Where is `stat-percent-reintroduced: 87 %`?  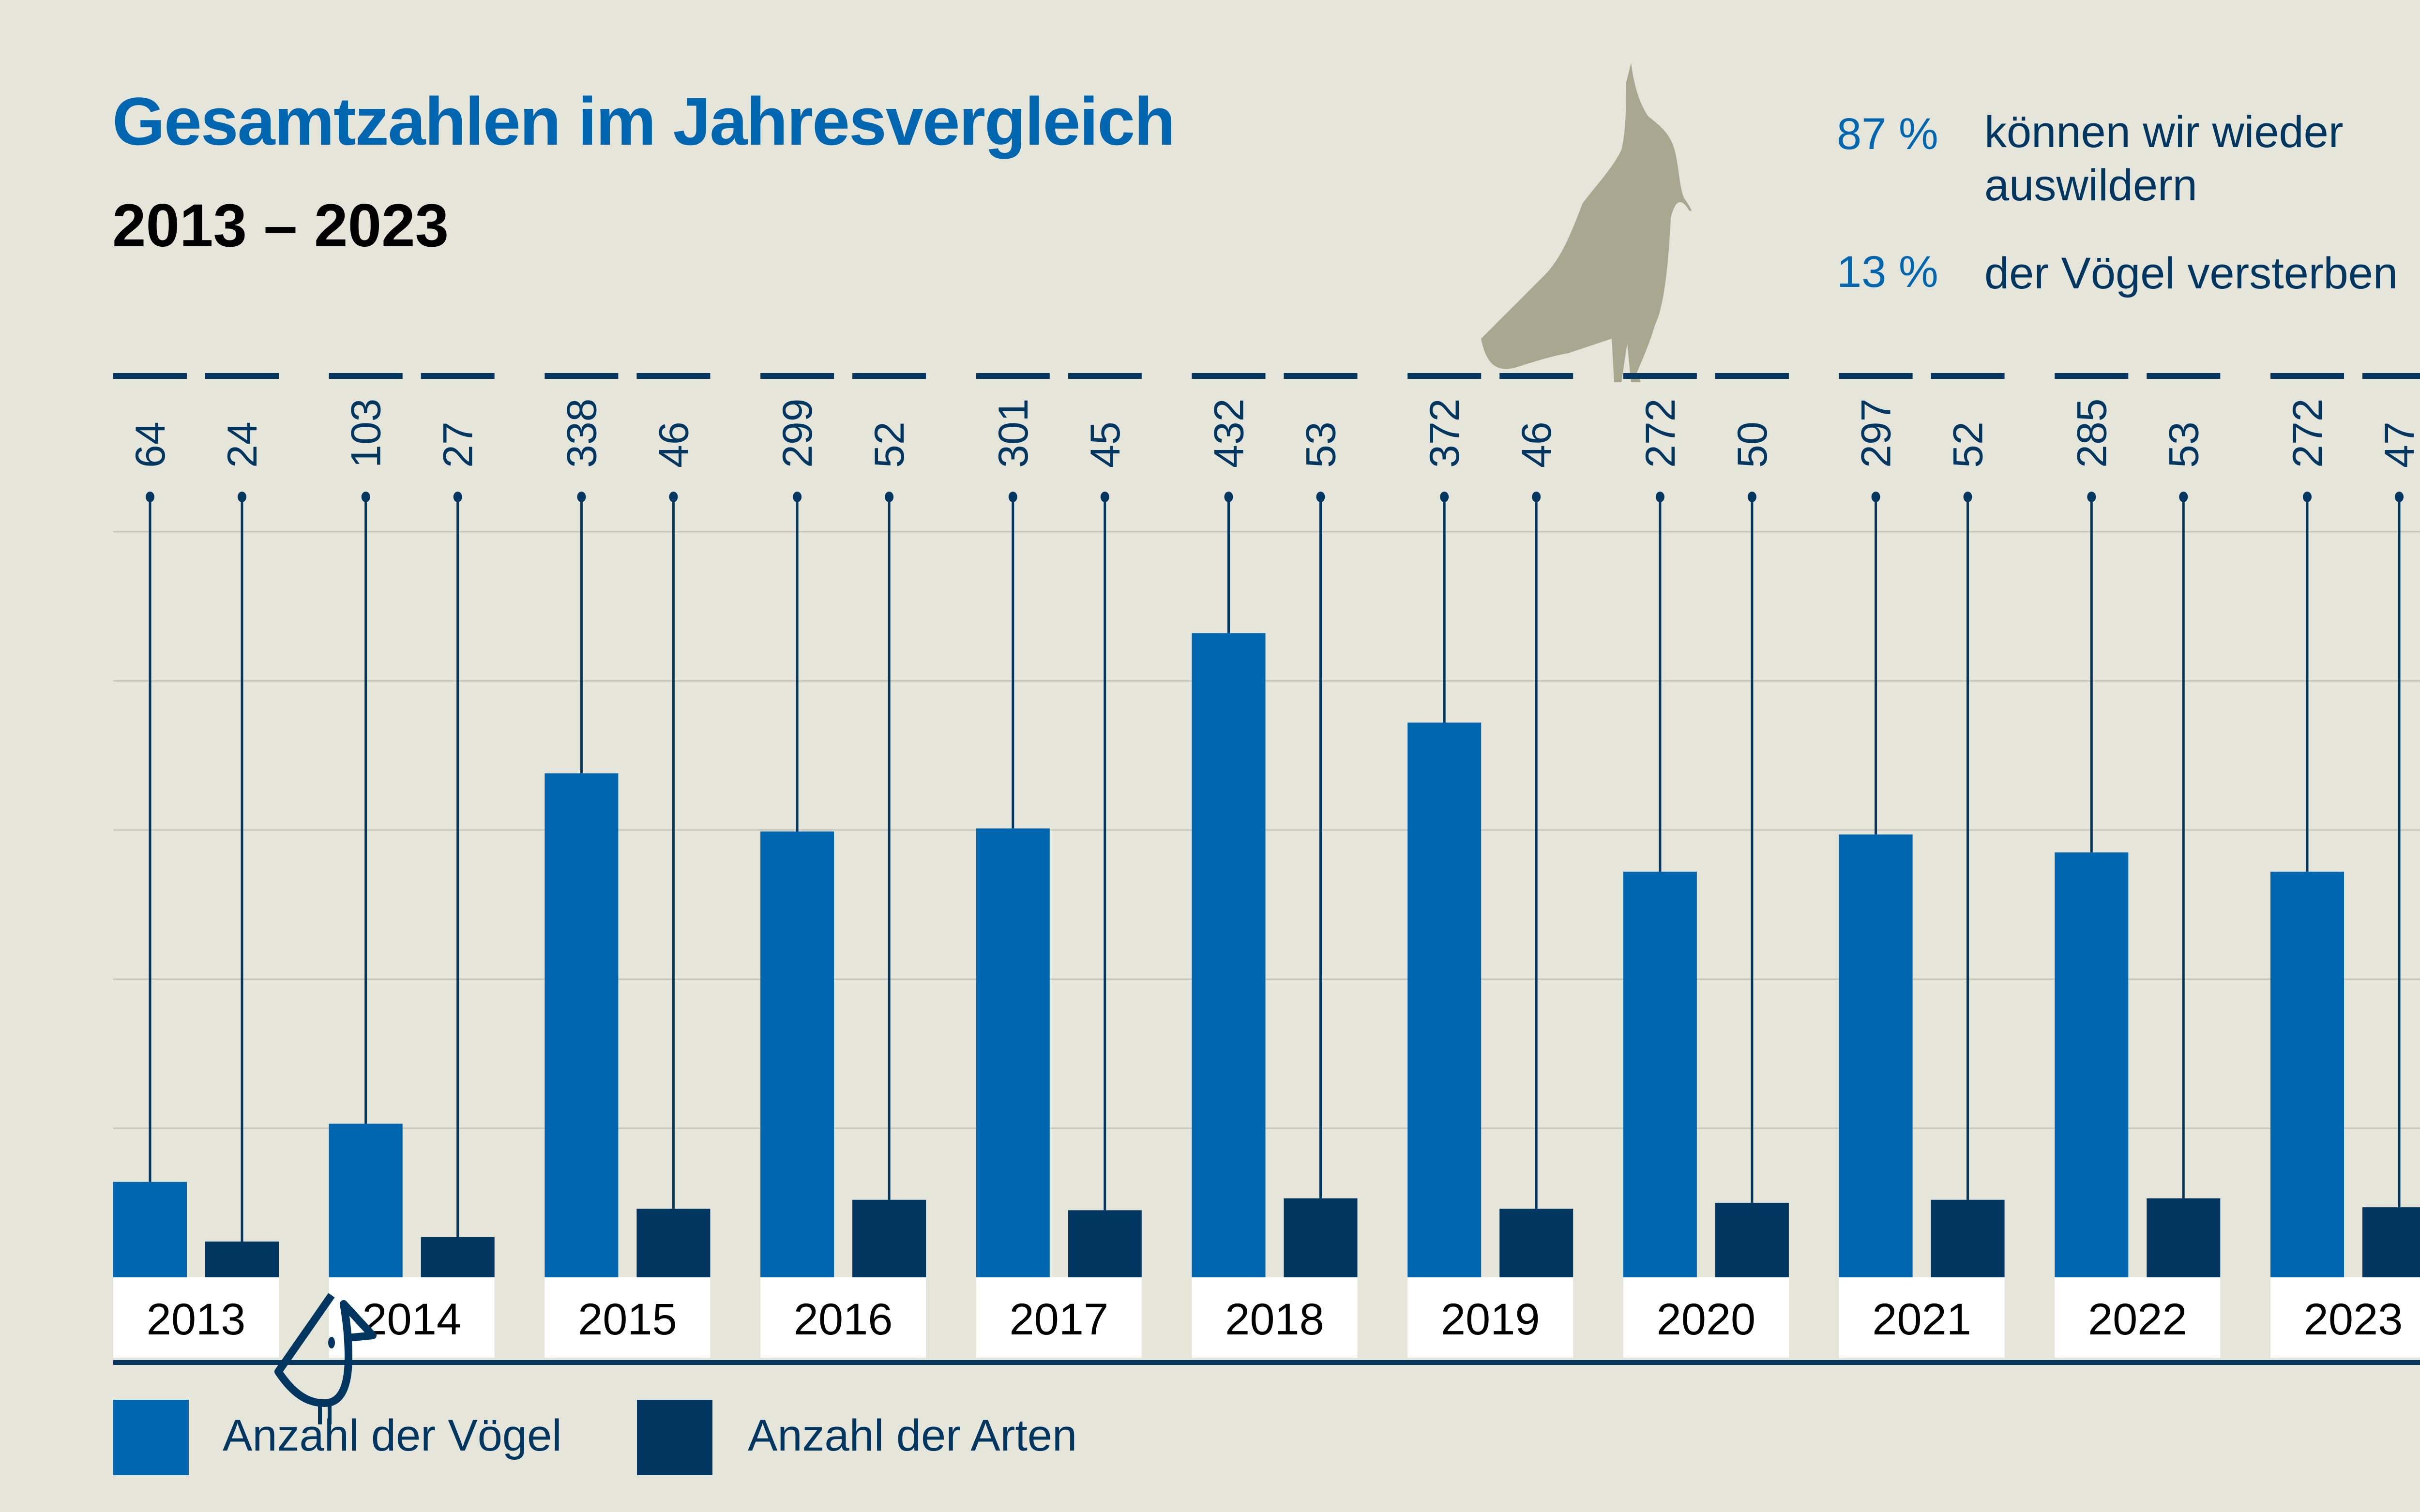
stat-percent-reintroduced: 87 % is located at coordinates (1887, 134).